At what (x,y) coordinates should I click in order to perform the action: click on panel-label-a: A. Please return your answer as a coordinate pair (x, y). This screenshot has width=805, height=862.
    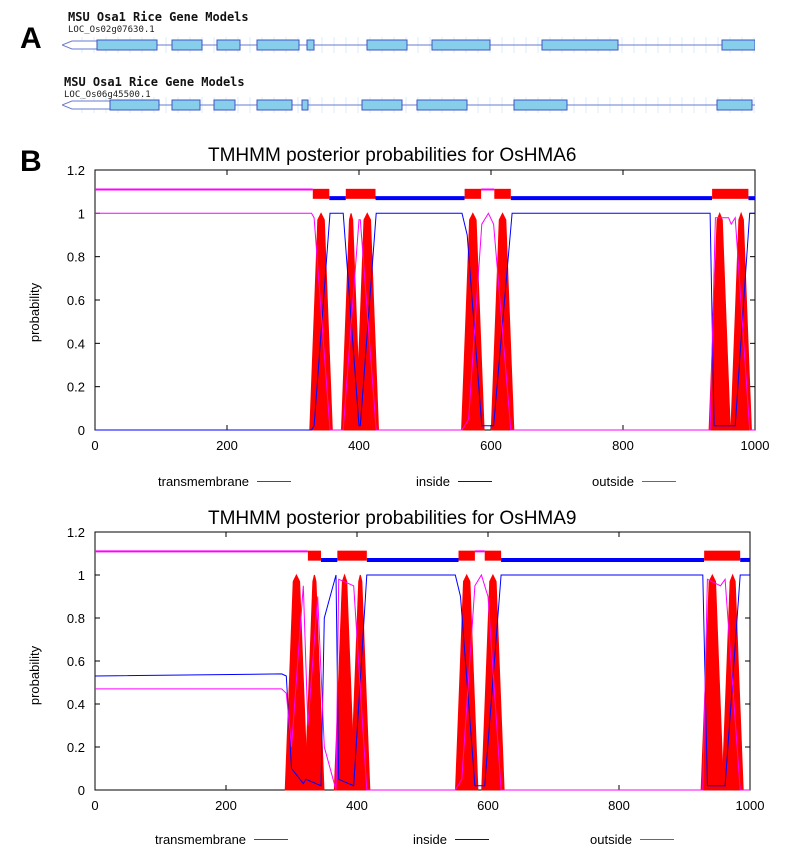
    Looking at the image, I should click on (31, 38).